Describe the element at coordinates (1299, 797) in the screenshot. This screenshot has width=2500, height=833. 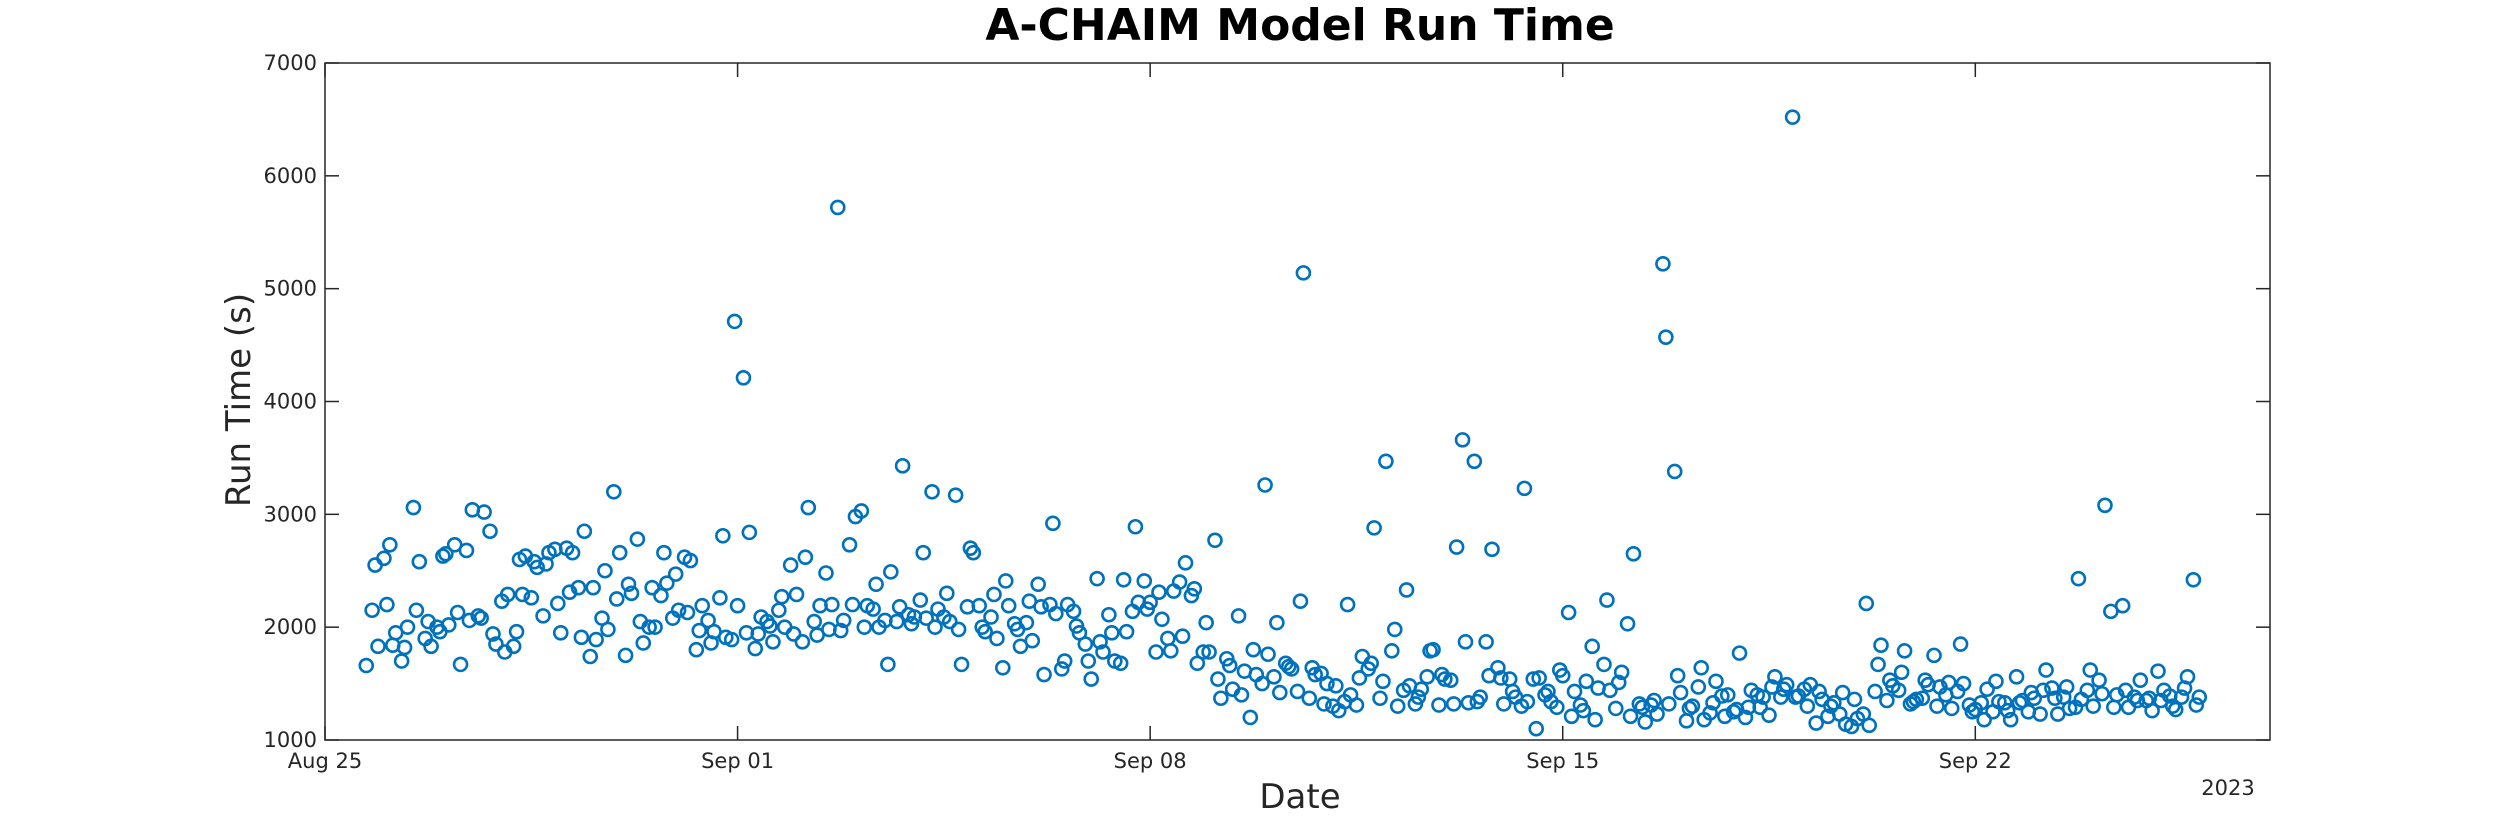
I see `x-axis-label: Date` at that location.